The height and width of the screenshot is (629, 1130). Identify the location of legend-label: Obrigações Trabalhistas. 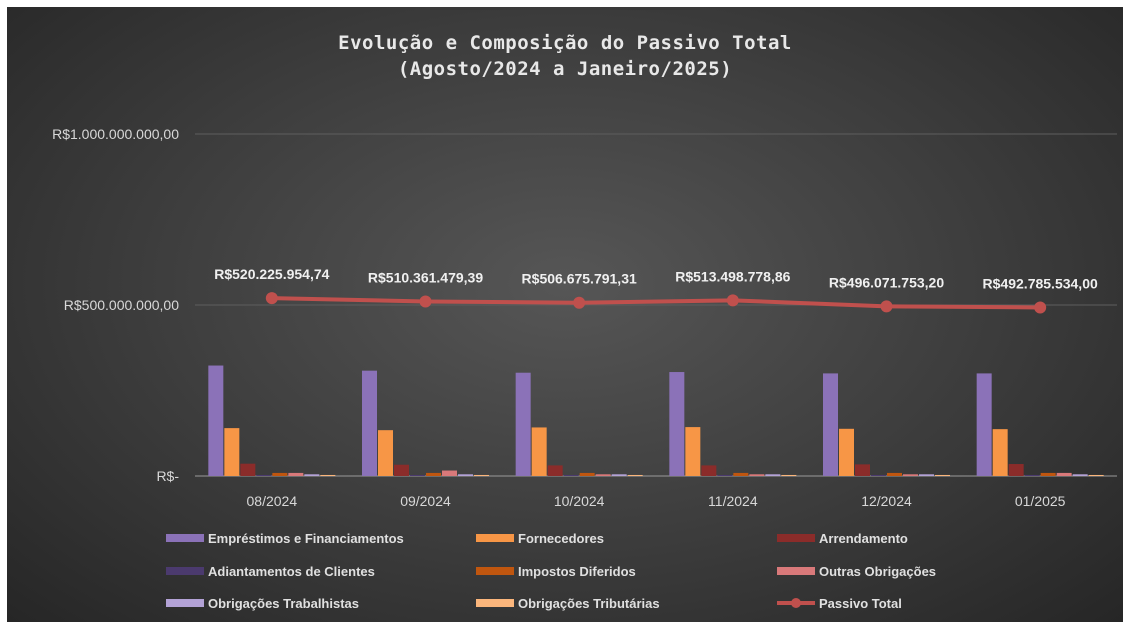
(283, 603).